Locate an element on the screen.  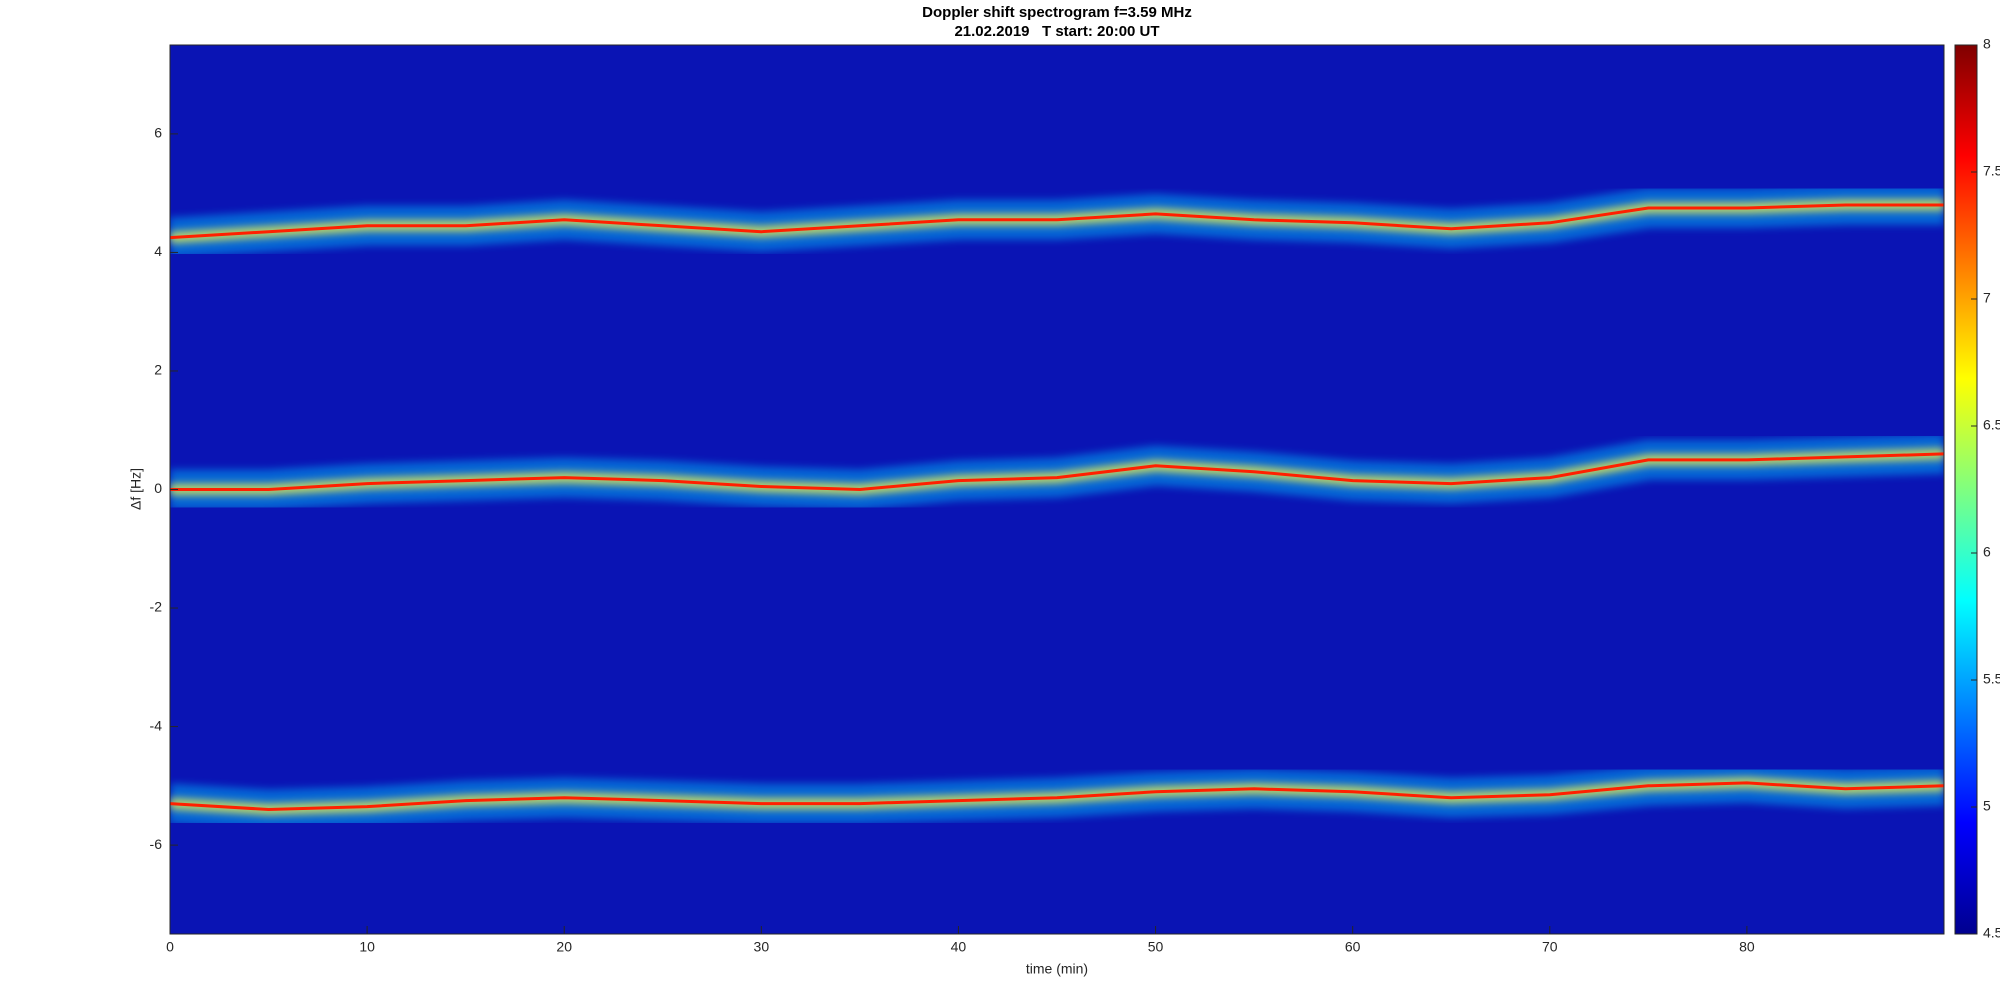
x-tick-label: 70 is located at coordinates (1550, 947).